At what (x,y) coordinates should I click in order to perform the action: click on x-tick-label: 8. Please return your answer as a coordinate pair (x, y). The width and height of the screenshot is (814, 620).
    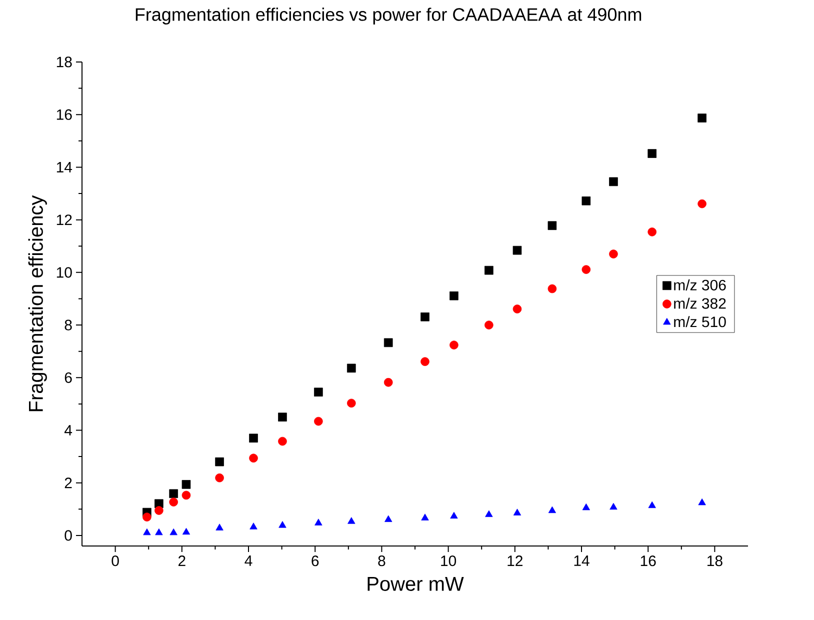
    Looking at the image, I should click on (382, 561).